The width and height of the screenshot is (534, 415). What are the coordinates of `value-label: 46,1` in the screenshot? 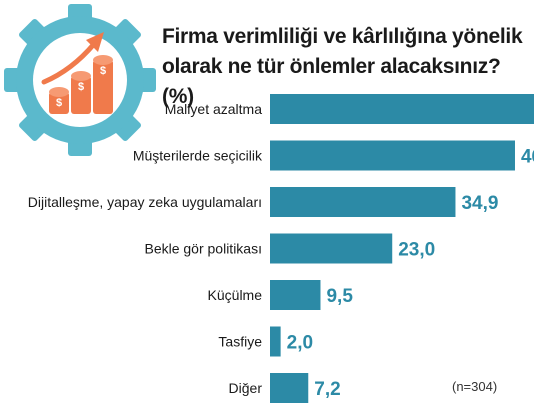 It's located at (527, 157).